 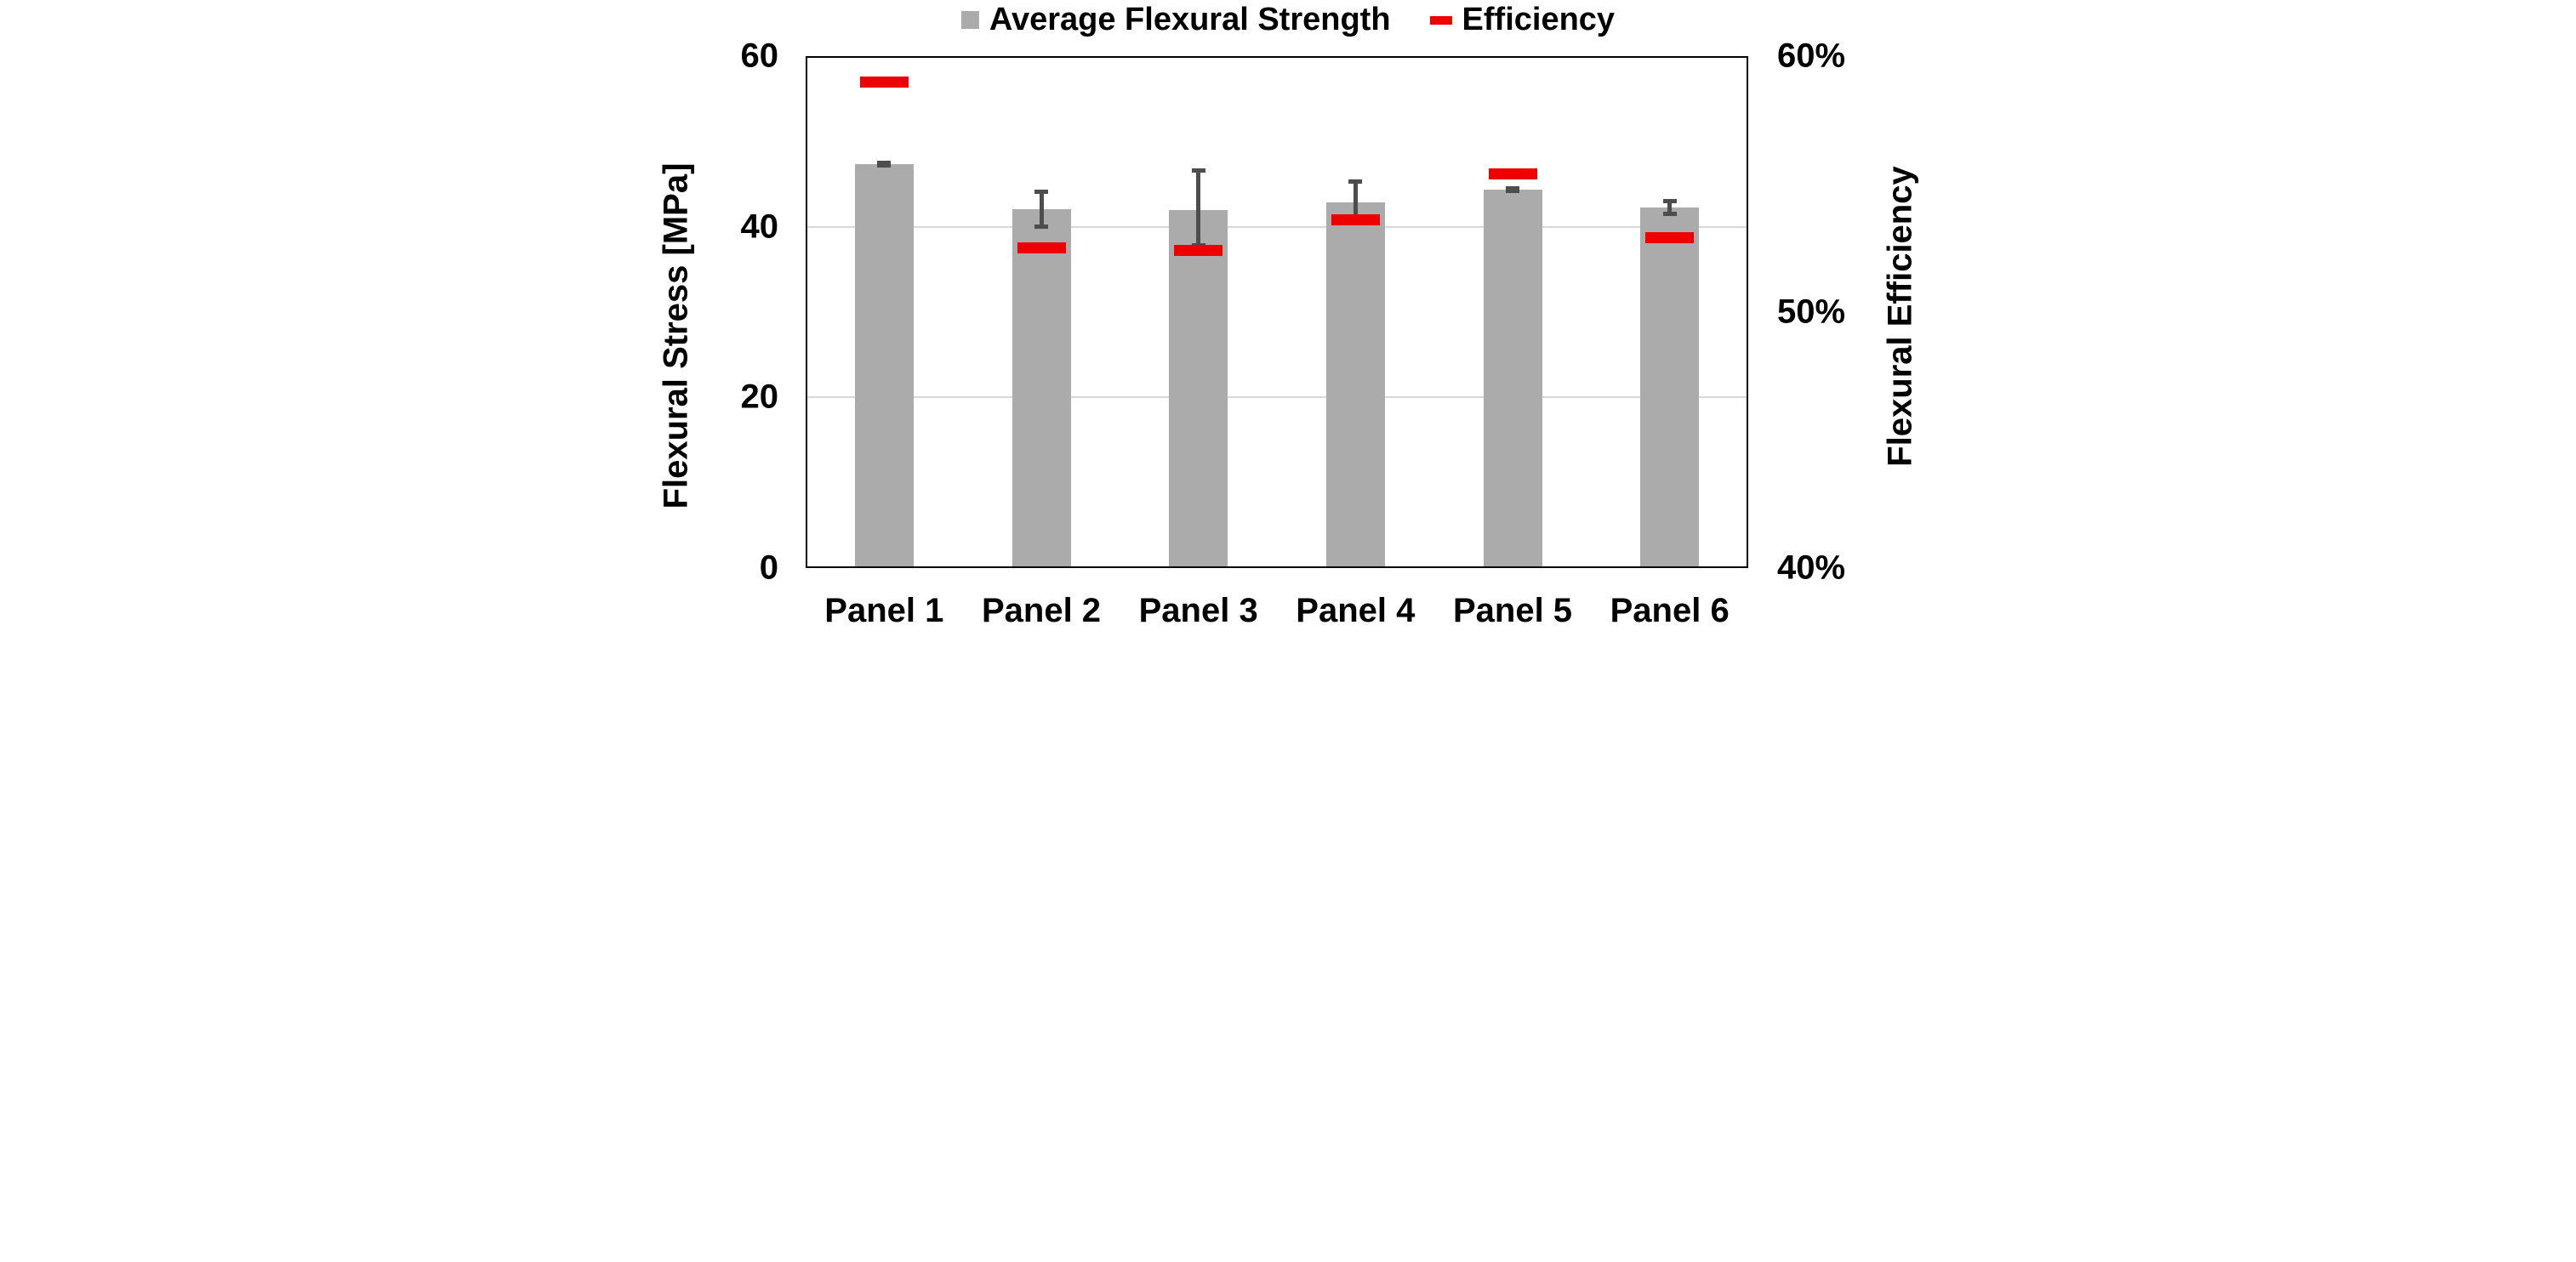 I want to click on legend-item-strength: Average Flexural Strength, so click(x=1176, y=20).